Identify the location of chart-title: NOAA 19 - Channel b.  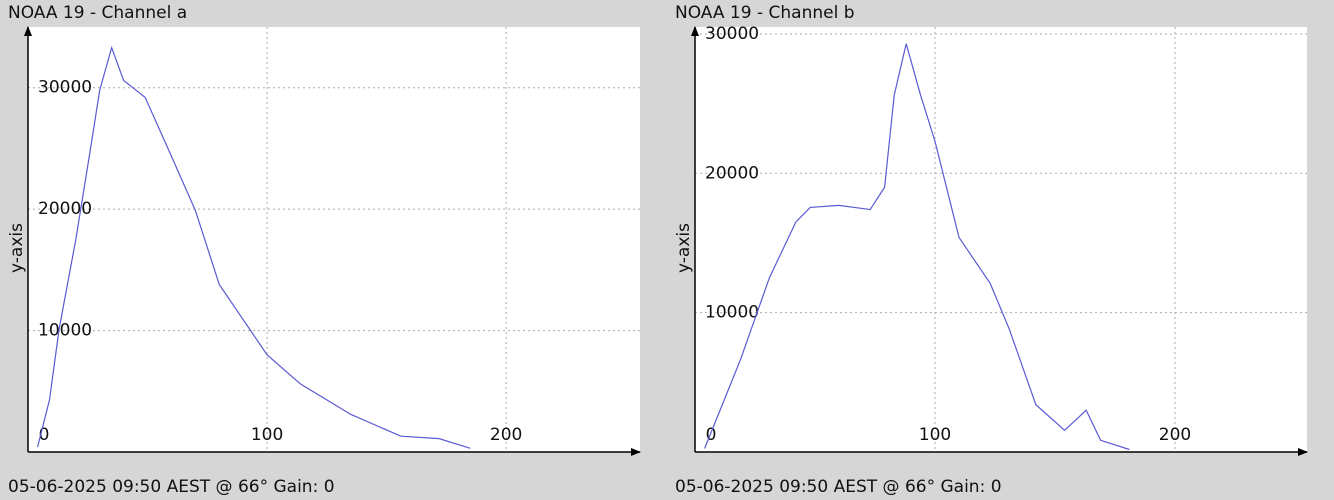
(765, 13).